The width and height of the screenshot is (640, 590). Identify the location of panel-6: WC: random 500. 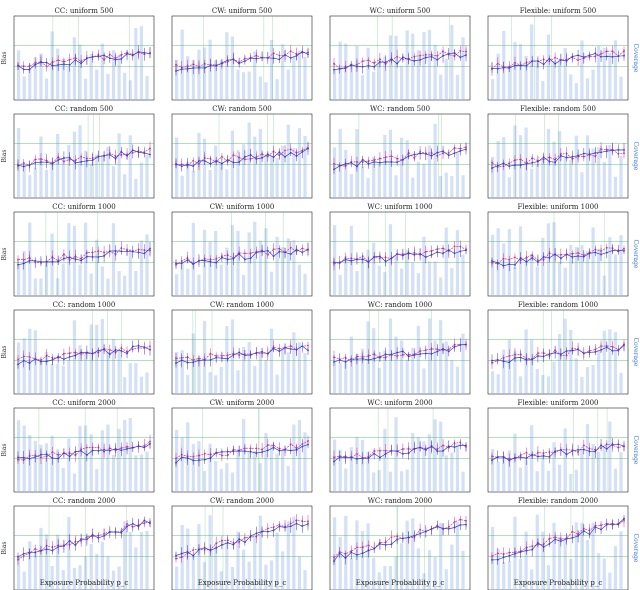
(400, 152).